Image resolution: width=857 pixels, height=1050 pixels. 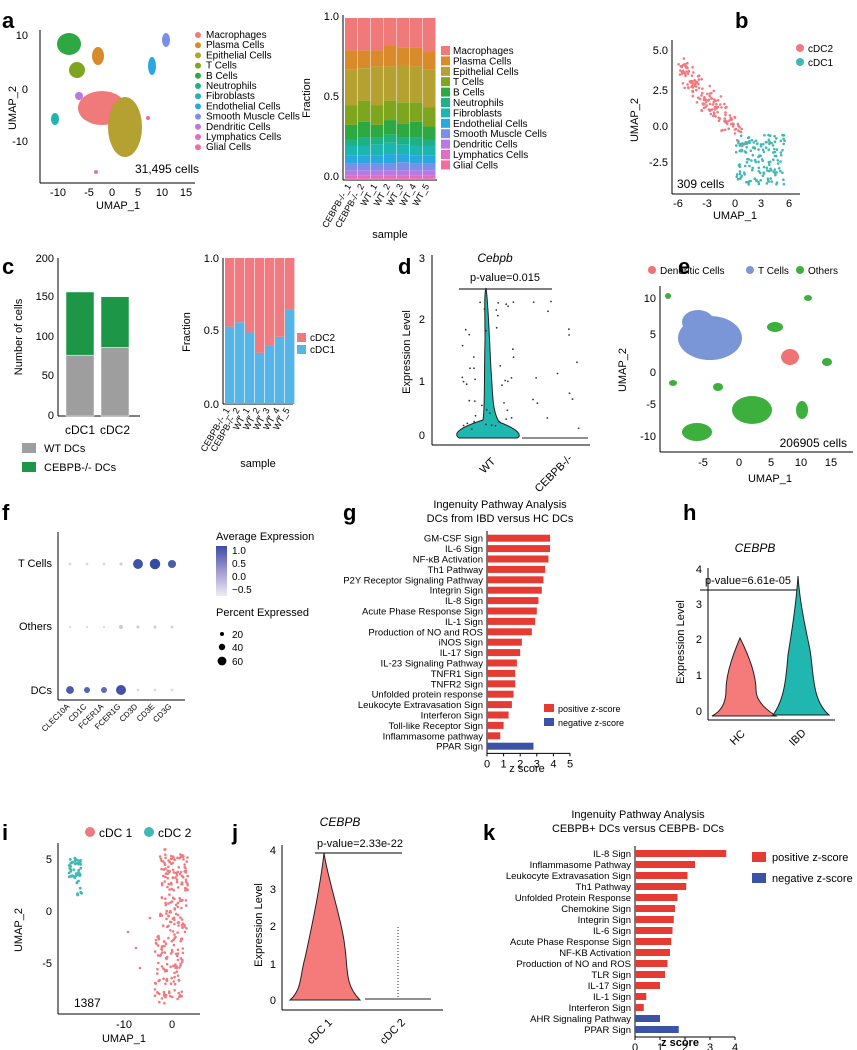 What do you see at coordinates (404, 266) in the screenshot?
I see `panel-letter-d: d` at bounding box center [404, 266].